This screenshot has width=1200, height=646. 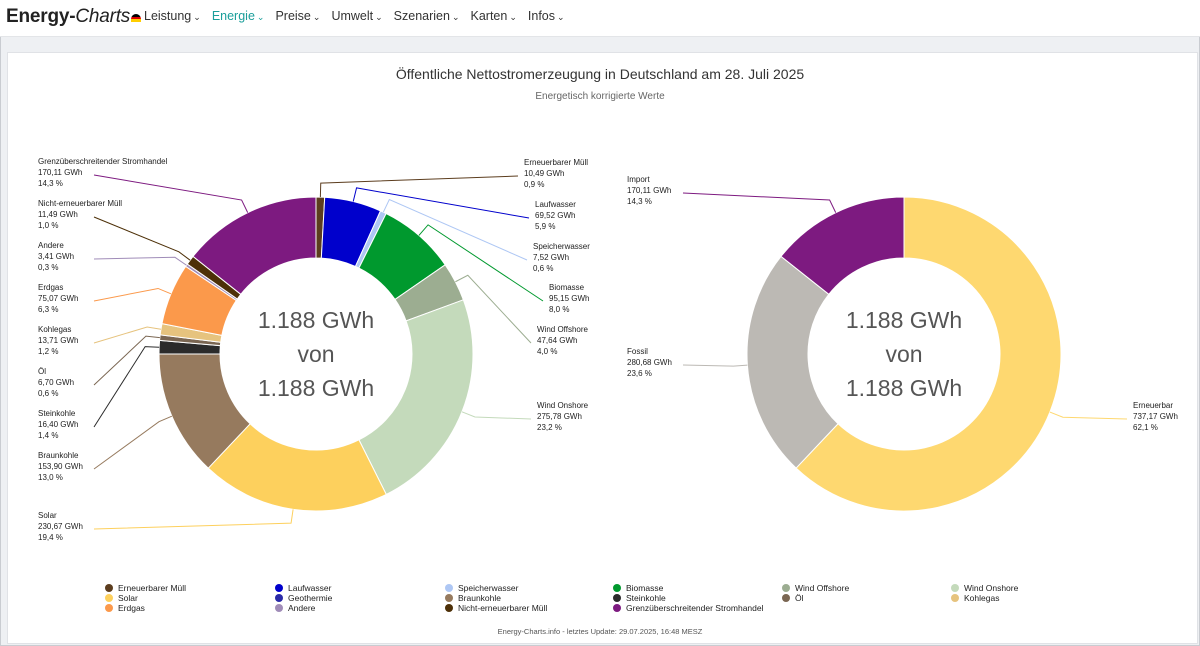 I want to click on slice-label-value: 11,49 GWh, so click(x=58, y=214).